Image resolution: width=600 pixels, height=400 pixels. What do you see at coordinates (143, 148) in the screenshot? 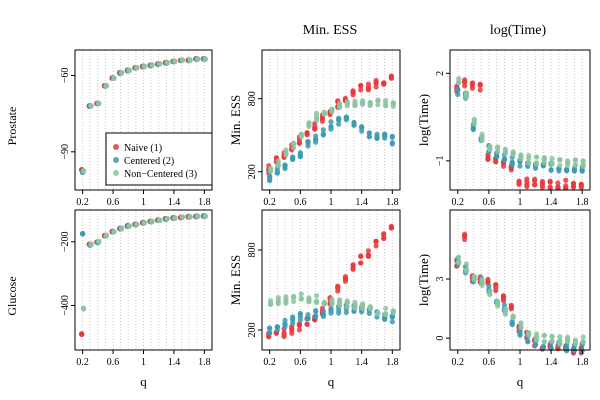
I see `legend-label-naive: Naive (1)` at bounding box center [143, 148].